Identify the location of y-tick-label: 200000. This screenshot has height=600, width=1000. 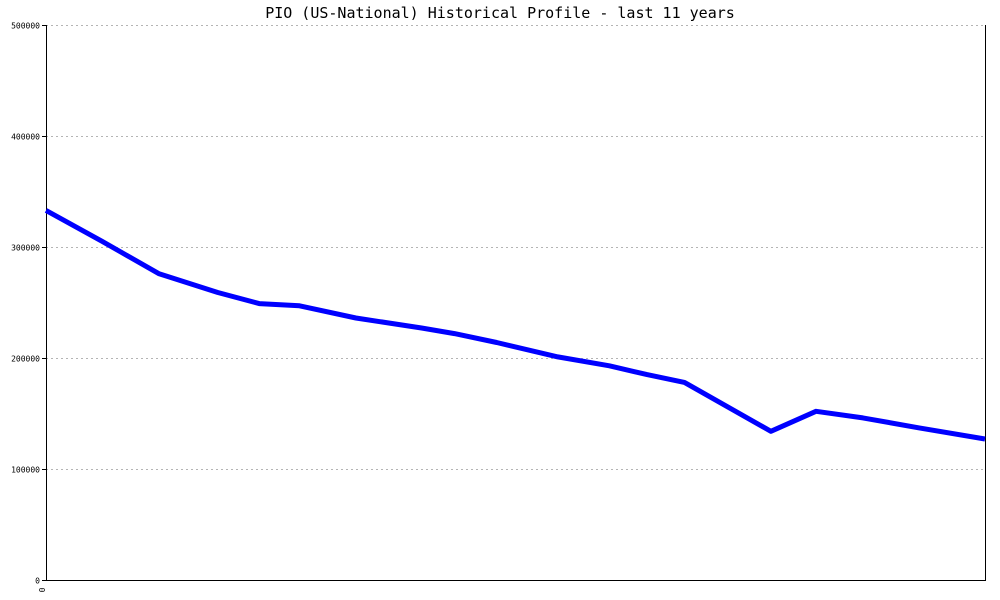
(25, 359).